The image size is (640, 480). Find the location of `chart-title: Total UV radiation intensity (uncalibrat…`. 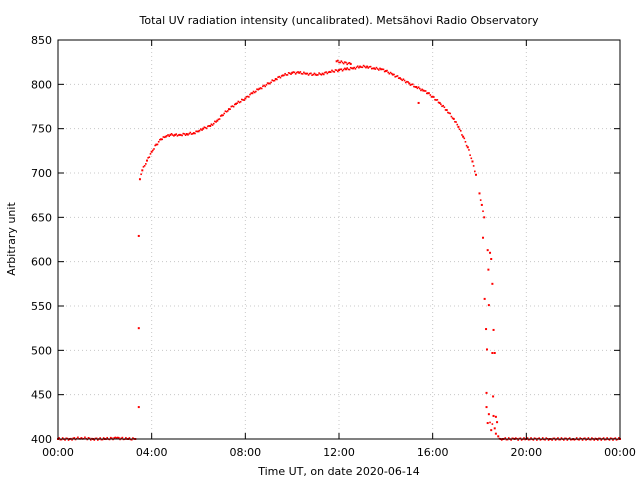

chart-title: Total UV radiation intensity (uncalibrat… is located at coordinates (339, 20).